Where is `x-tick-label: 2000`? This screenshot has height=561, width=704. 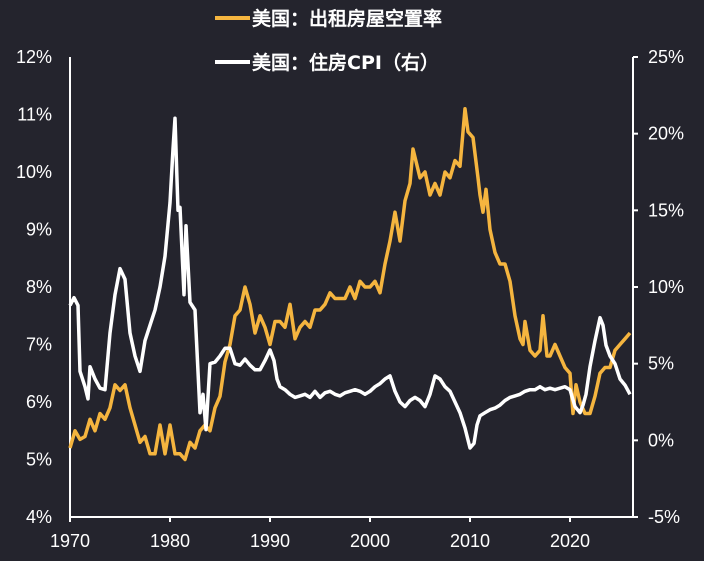 x-tick-label: 2000 is located at coordinates (370, 541).